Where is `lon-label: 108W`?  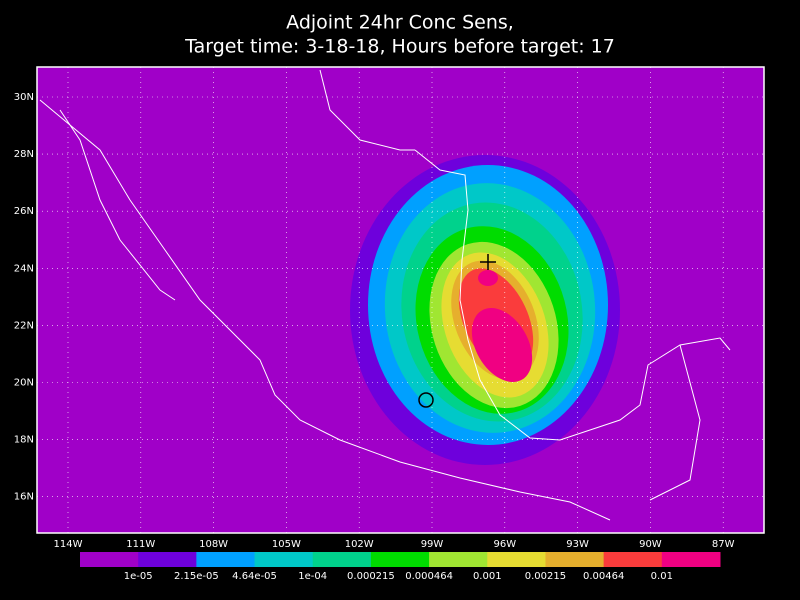
lon-label: 108W is located at coordinates (213, 544).